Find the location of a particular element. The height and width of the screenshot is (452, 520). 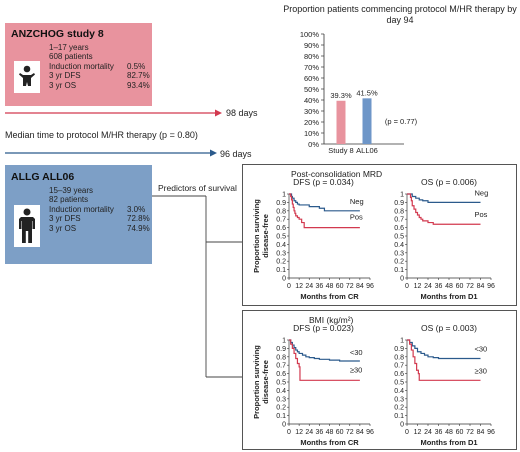

stat-label: Induction mortality is located at coordinates (81, 66).